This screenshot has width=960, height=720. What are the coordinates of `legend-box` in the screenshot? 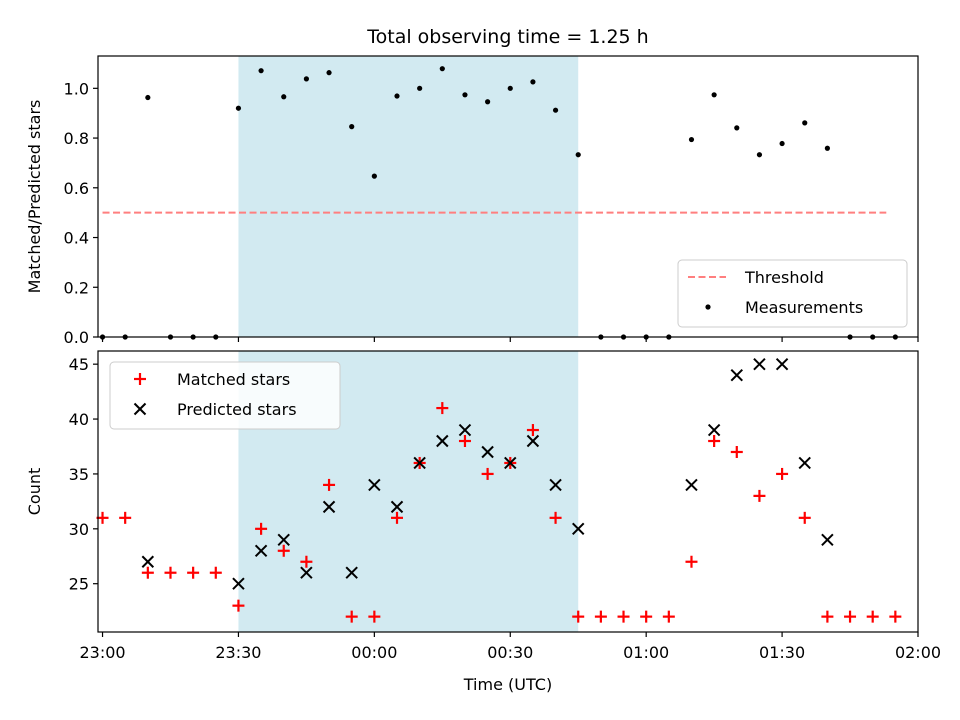 It's located at (225, 395).